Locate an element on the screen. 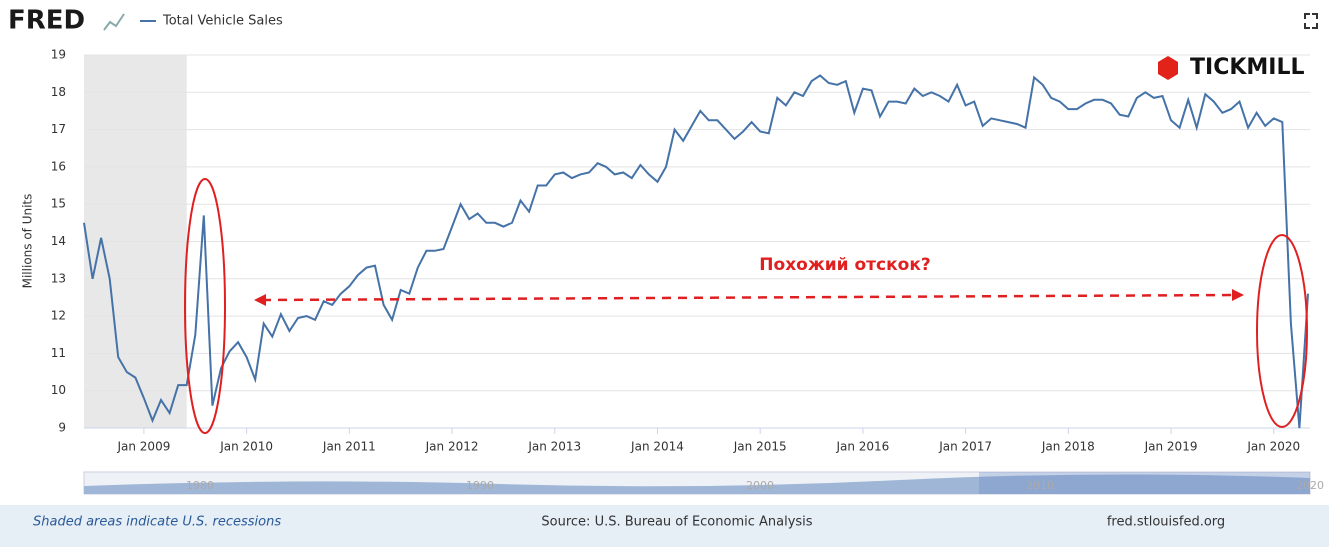 This screenshot has width=1329, height=547. x-tick-label: Jan 2010 is located at coordinates (246, 447).